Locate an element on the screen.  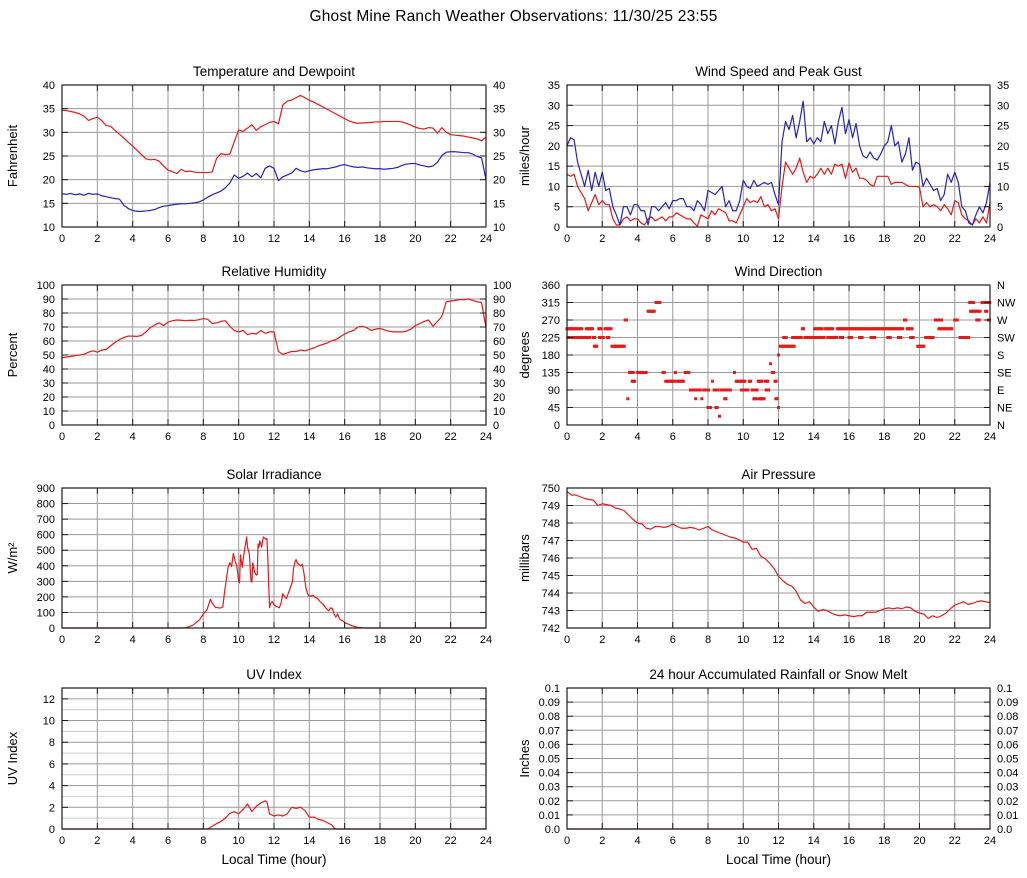
y-tick-label: 746 is located at coordinates (551, 559).